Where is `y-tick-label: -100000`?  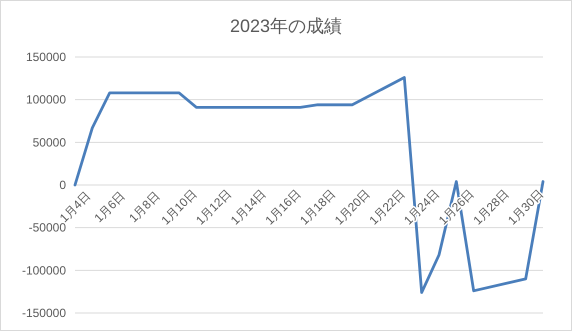 y-tick-label: -100000 is located at coordinates (44, 270).